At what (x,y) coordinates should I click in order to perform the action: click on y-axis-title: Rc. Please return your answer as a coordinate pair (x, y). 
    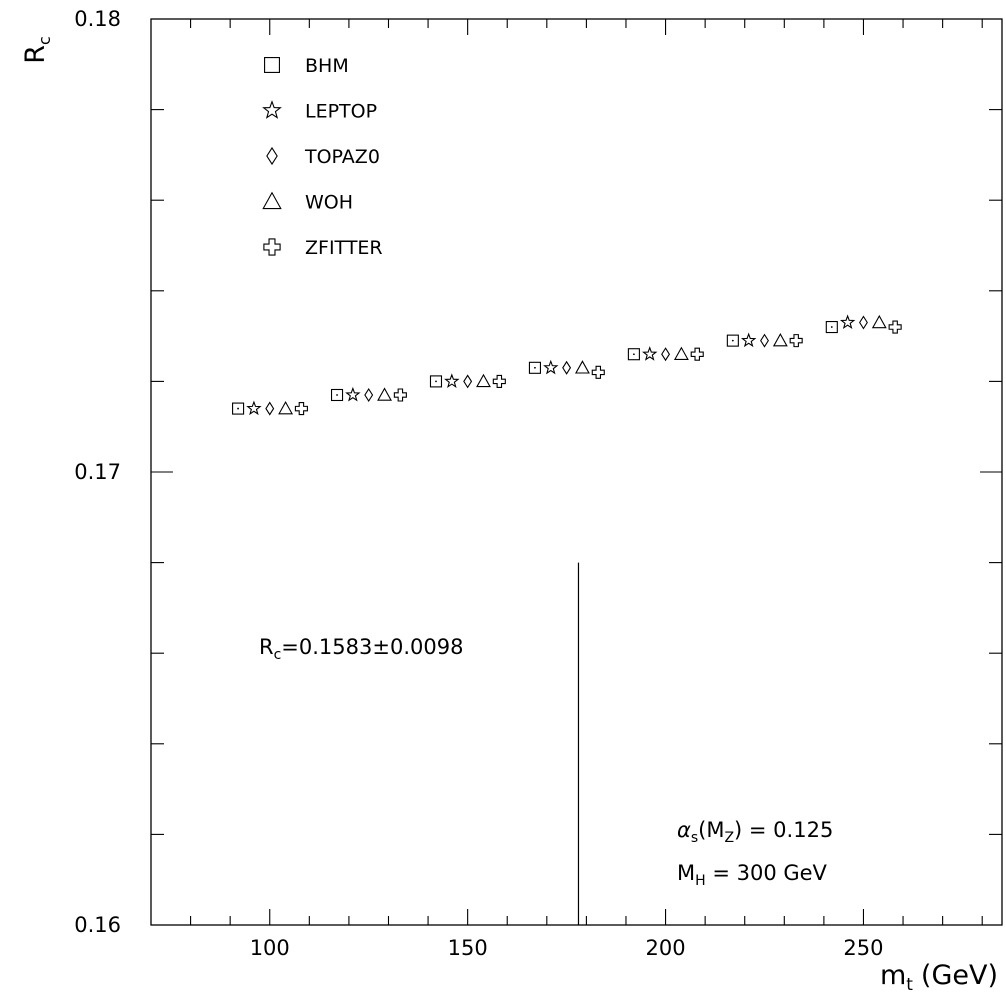
    Looking at the image, I should click on (37, 50).